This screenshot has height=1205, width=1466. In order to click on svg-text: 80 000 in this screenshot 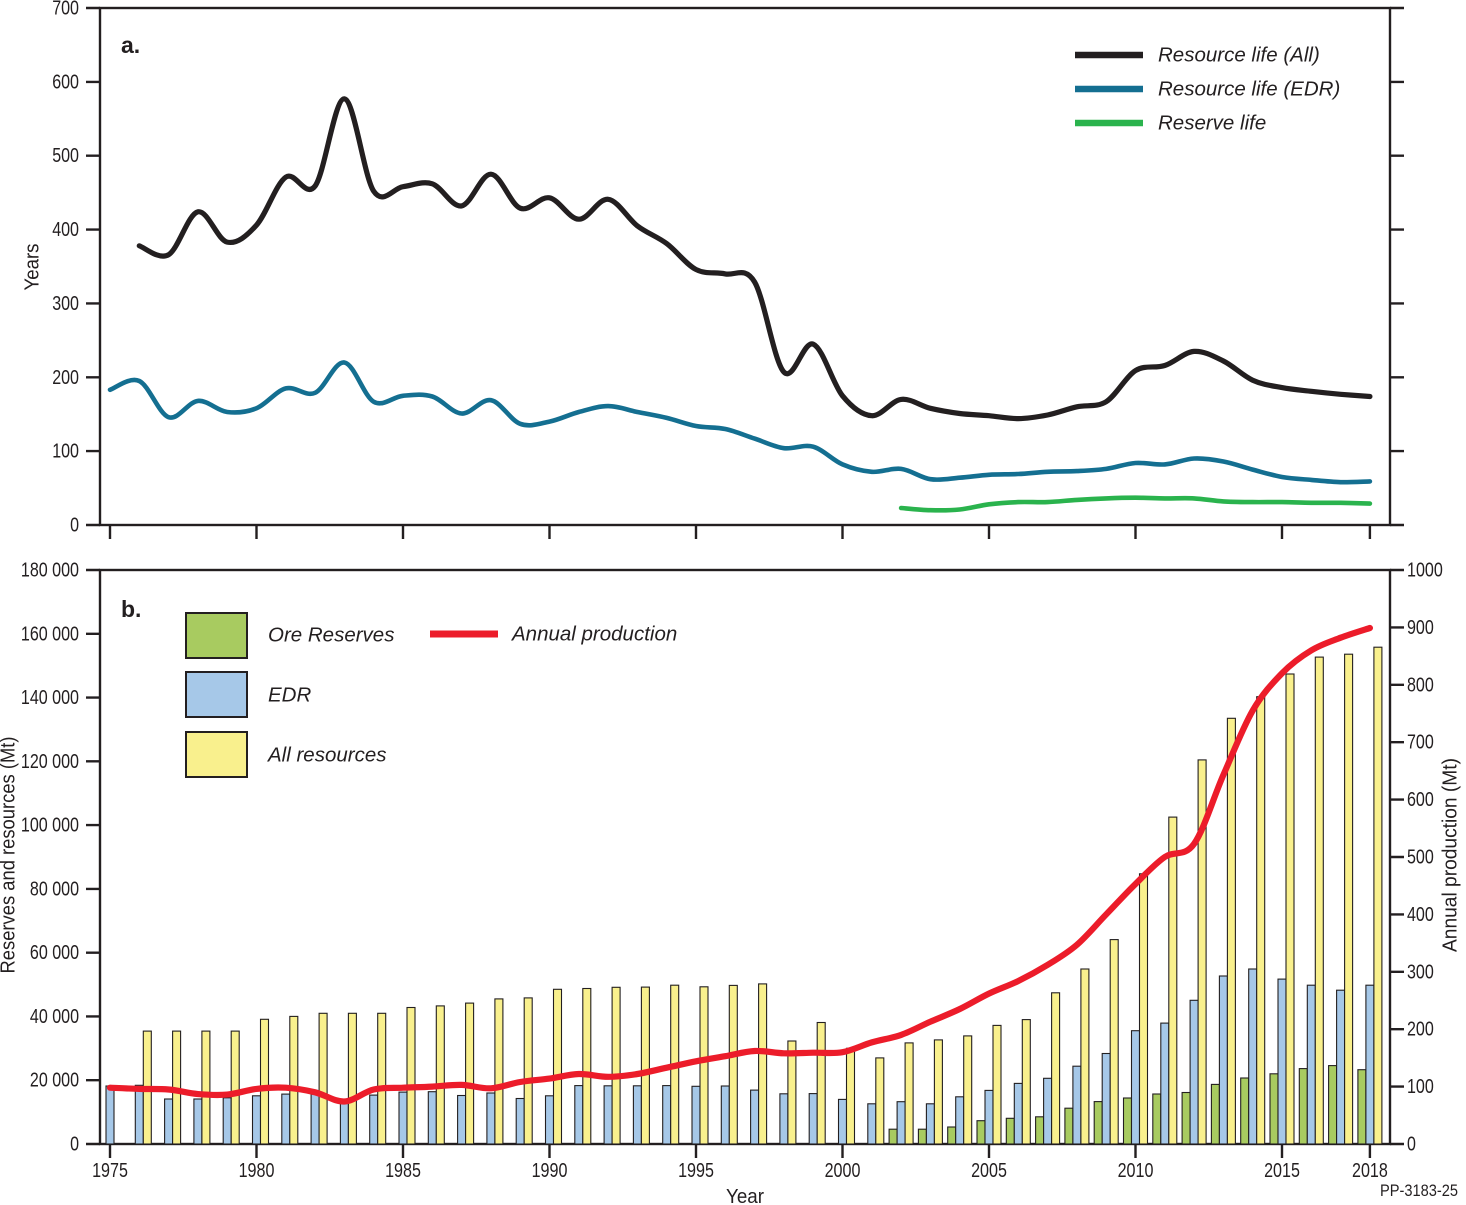, I will do `click(54, 888)`.